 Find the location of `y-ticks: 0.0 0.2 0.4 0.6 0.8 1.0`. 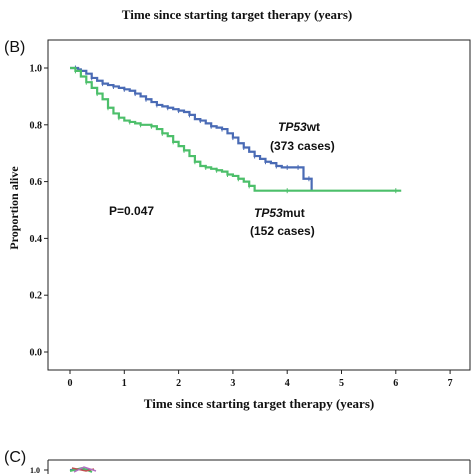

y-ticks: 0.0 0.2 0.4 0.6 0.8 1.0 is located at coordinates (39, 211).